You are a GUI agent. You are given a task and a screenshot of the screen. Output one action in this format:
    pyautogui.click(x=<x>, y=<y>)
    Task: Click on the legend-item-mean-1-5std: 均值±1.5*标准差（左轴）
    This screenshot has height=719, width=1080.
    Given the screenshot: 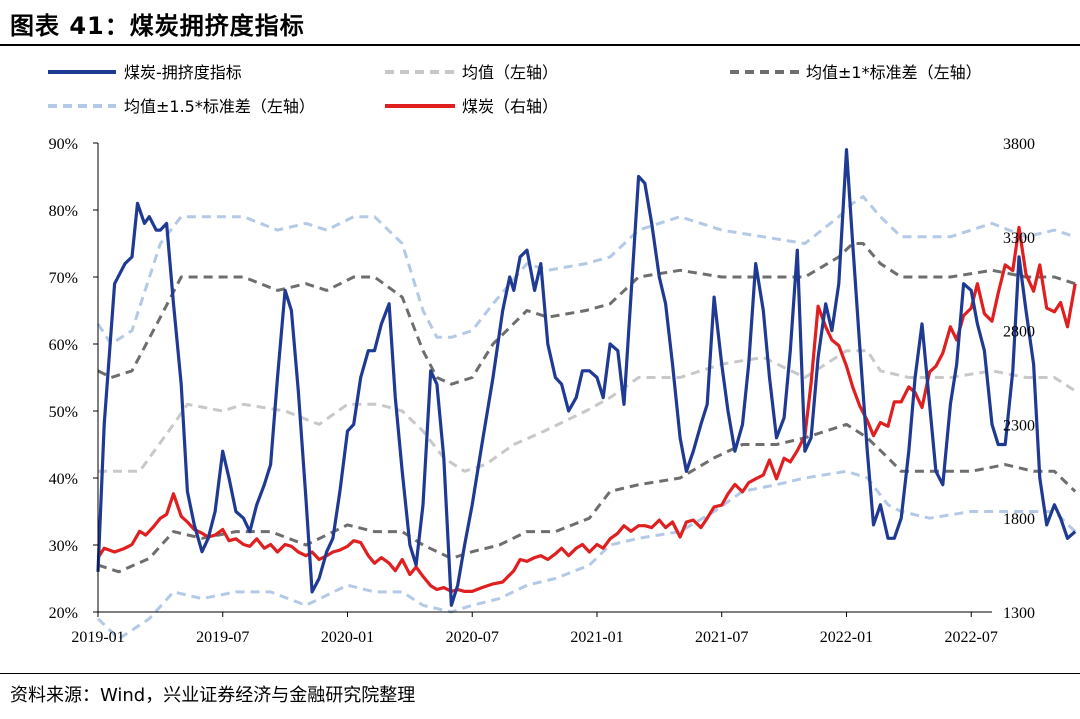 What is the action you would take?
    pyautogui.click(x=181, y=106)
    